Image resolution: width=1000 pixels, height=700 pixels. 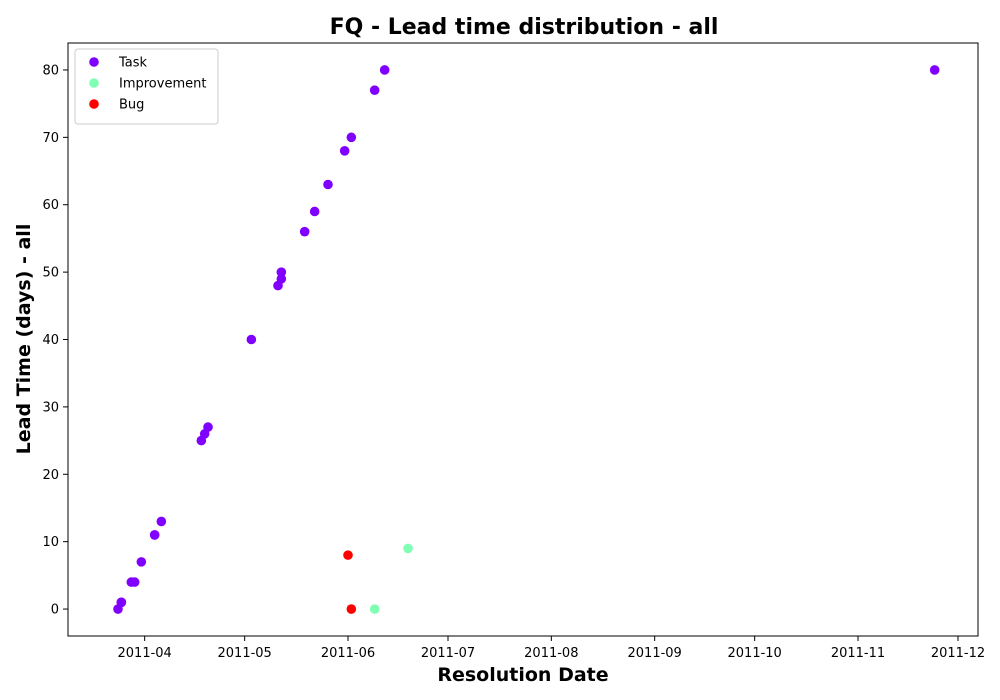 What do you see at coordinates (858, 653) in the screenshot?
I see `x-tick-label: 2011-11` at bounding box center [858, 653].